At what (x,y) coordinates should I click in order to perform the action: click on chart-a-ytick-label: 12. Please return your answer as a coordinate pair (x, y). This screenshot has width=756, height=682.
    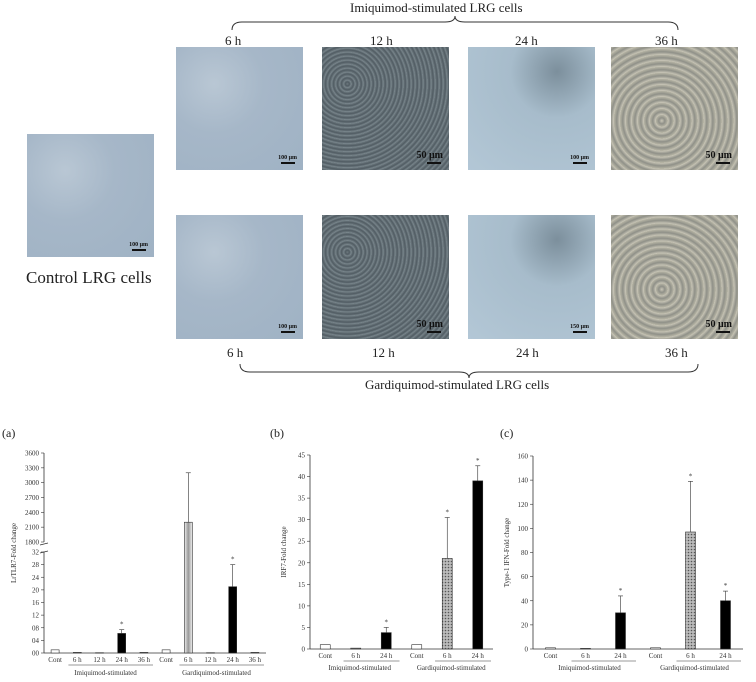
    Looking at the image, I should click on (36, 616).